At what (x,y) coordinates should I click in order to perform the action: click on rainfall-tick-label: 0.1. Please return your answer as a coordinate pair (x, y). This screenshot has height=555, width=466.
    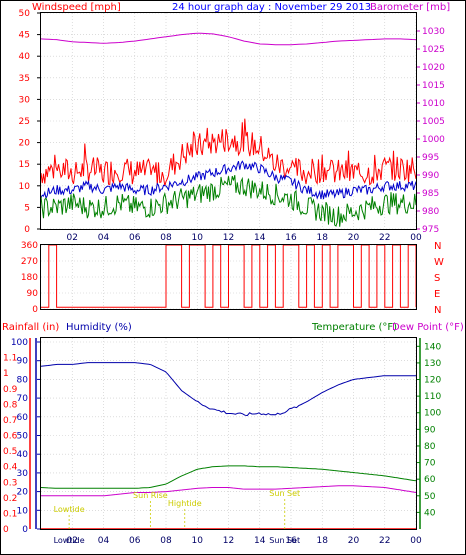
    Looking at the image, I should click on (10, 514).